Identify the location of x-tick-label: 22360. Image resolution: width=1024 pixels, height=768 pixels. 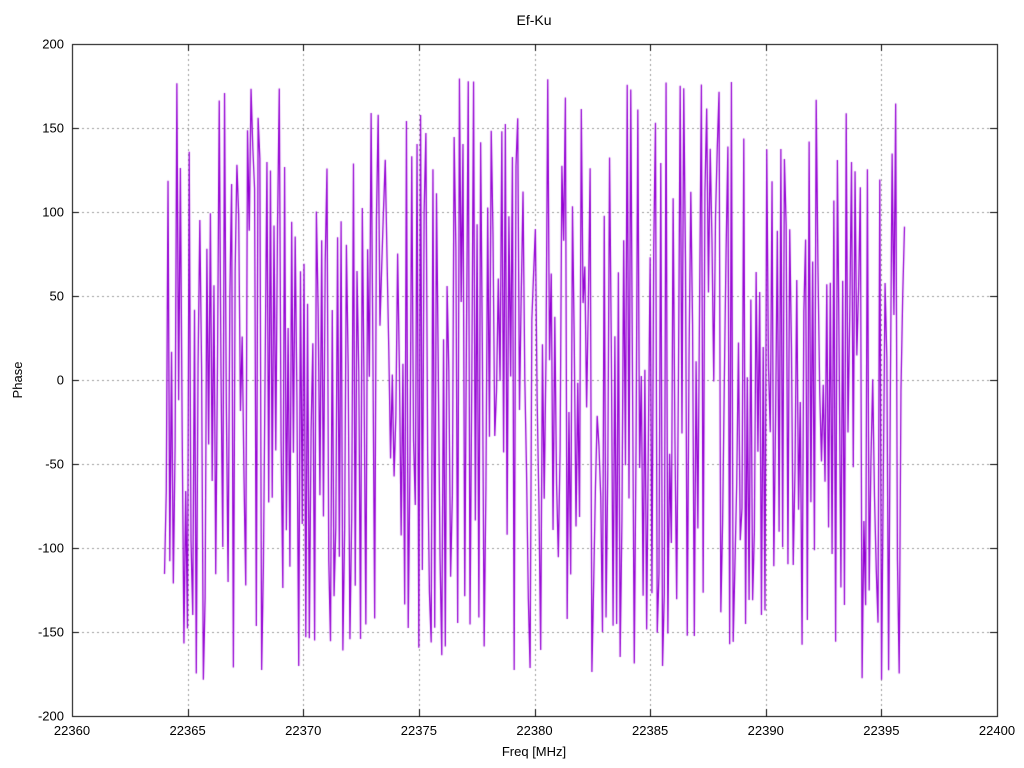
(72, 730).